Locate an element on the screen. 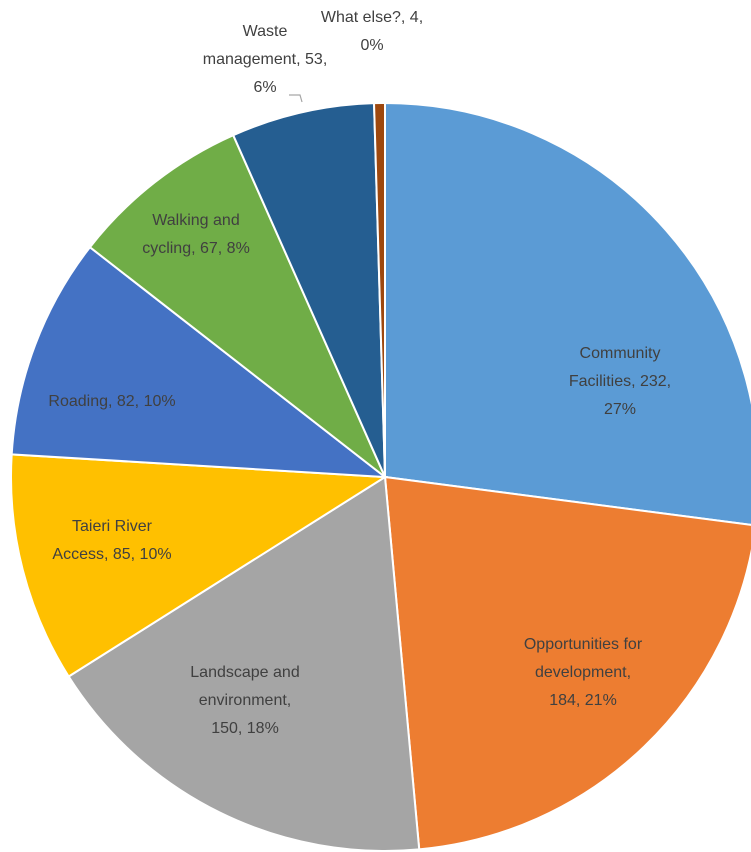  data-label: What else?, 4, is located at coordinates (372, 17).